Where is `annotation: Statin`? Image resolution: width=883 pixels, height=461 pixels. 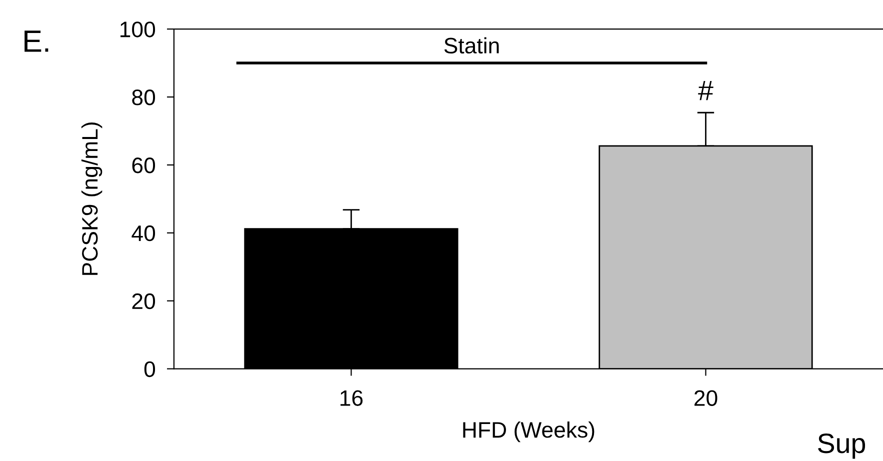
annotation: Statin is located at coordinates (471, 45).